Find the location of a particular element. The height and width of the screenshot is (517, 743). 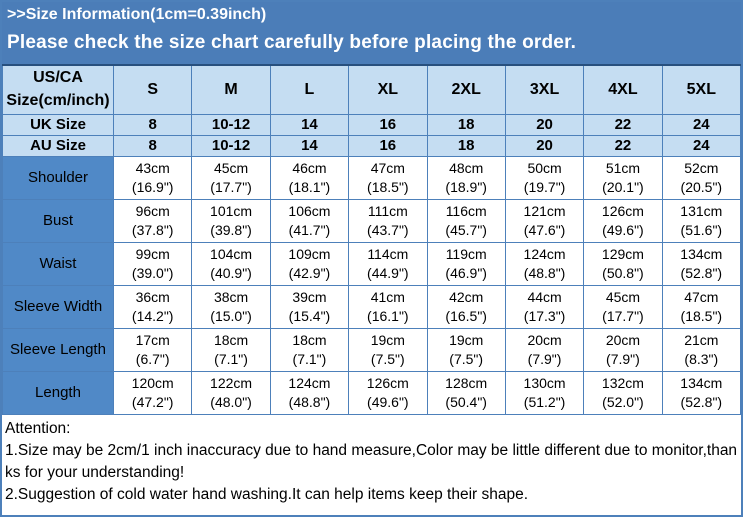

measurement-inch-line: (7.1") is located at coordinates (309, 358).